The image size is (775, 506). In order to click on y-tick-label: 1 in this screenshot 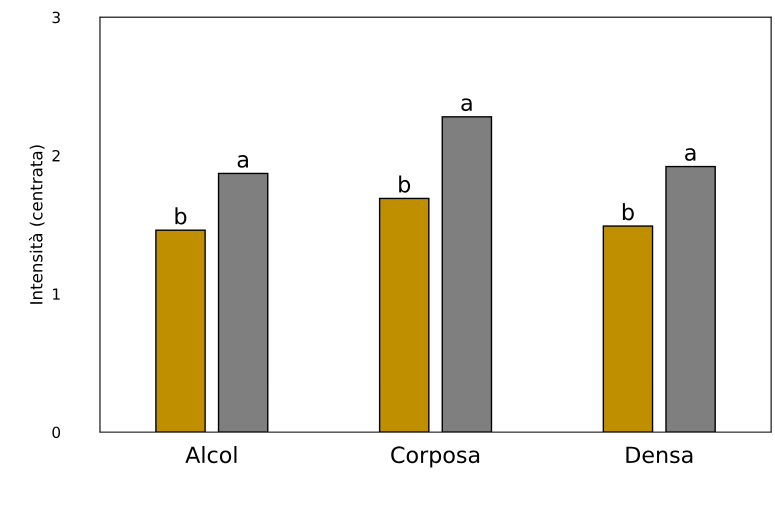, I will do `click(56, 294)`.